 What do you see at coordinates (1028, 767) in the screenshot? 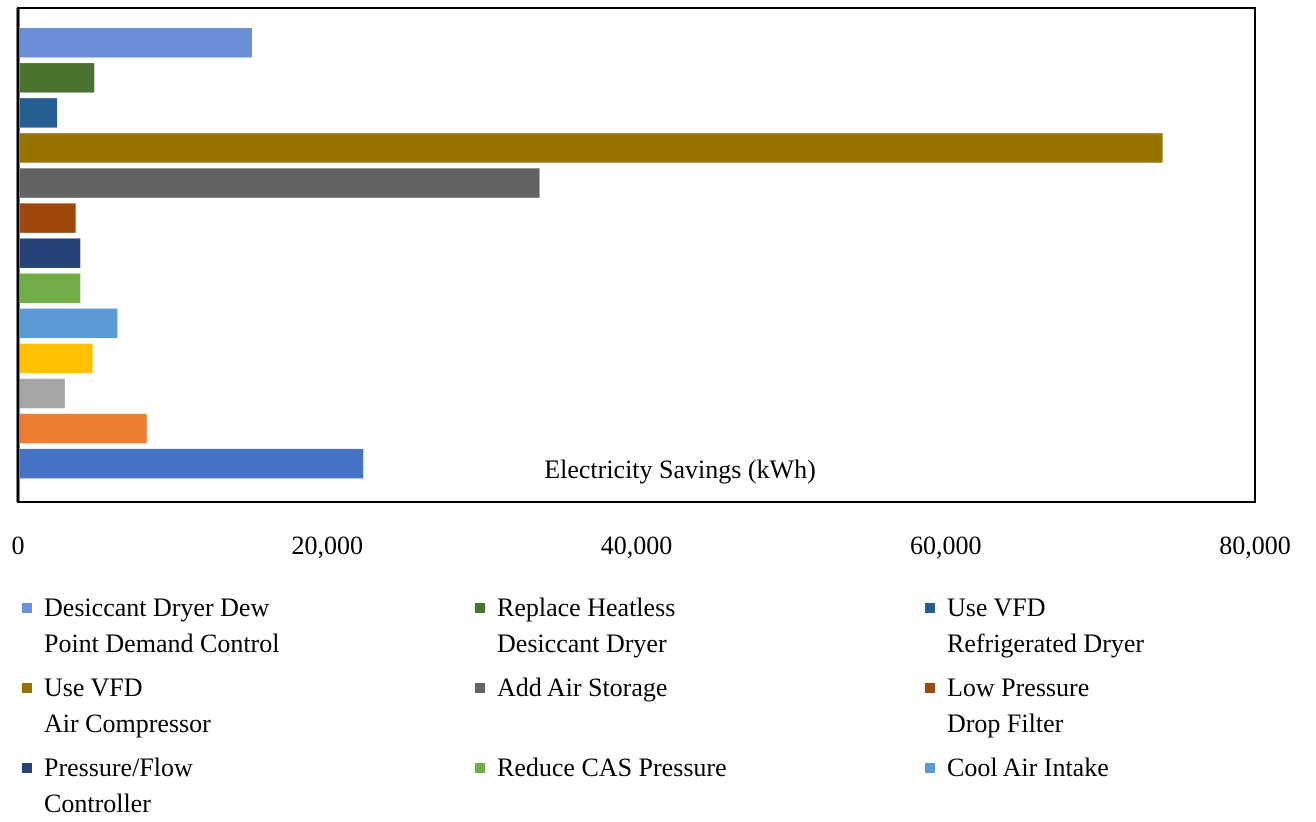
I see `legend-label: Cool Air Intake` at bounding box center [1028, 767].